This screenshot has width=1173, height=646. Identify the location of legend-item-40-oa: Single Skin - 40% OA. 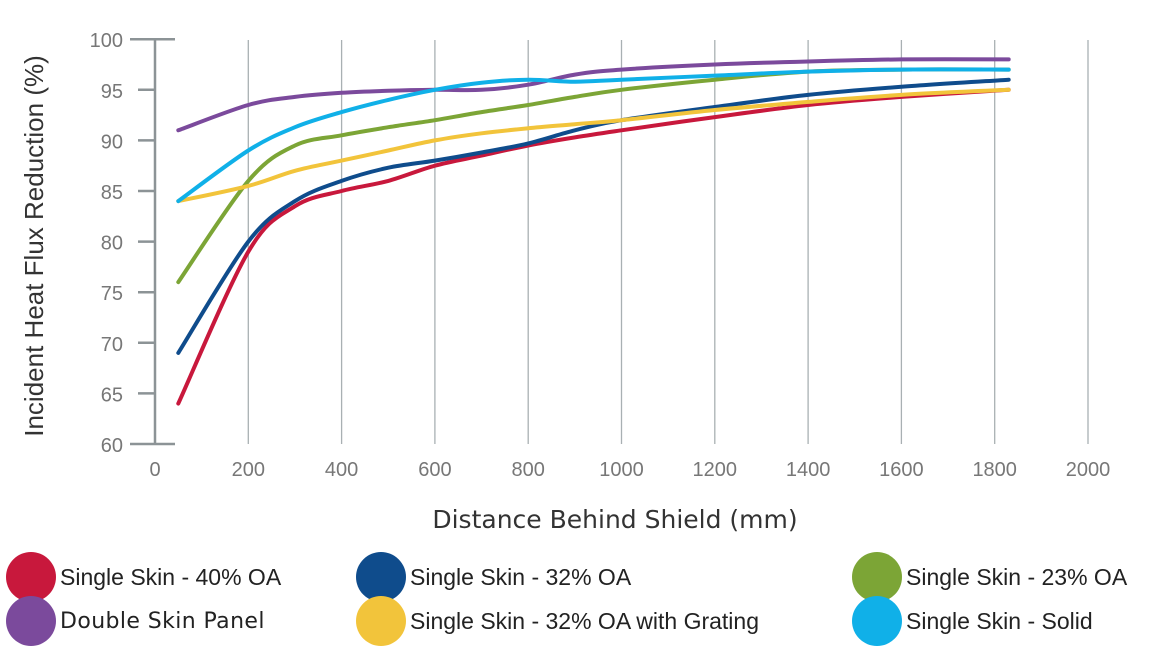
(143, 577).